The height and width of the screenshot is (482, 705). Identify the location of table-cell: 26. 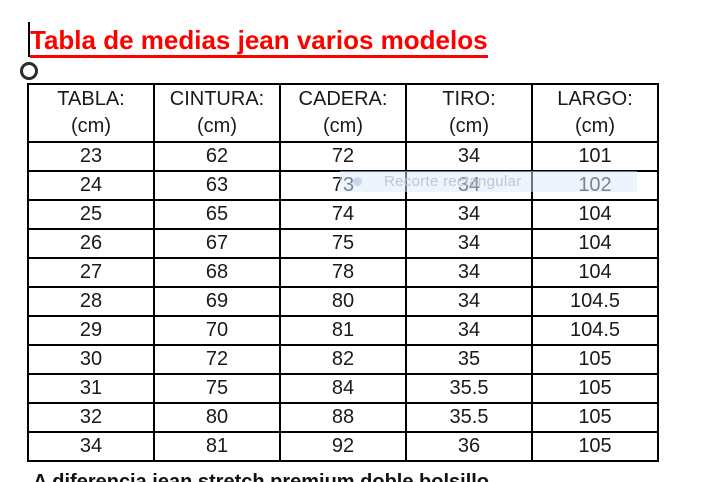
(91, 243).